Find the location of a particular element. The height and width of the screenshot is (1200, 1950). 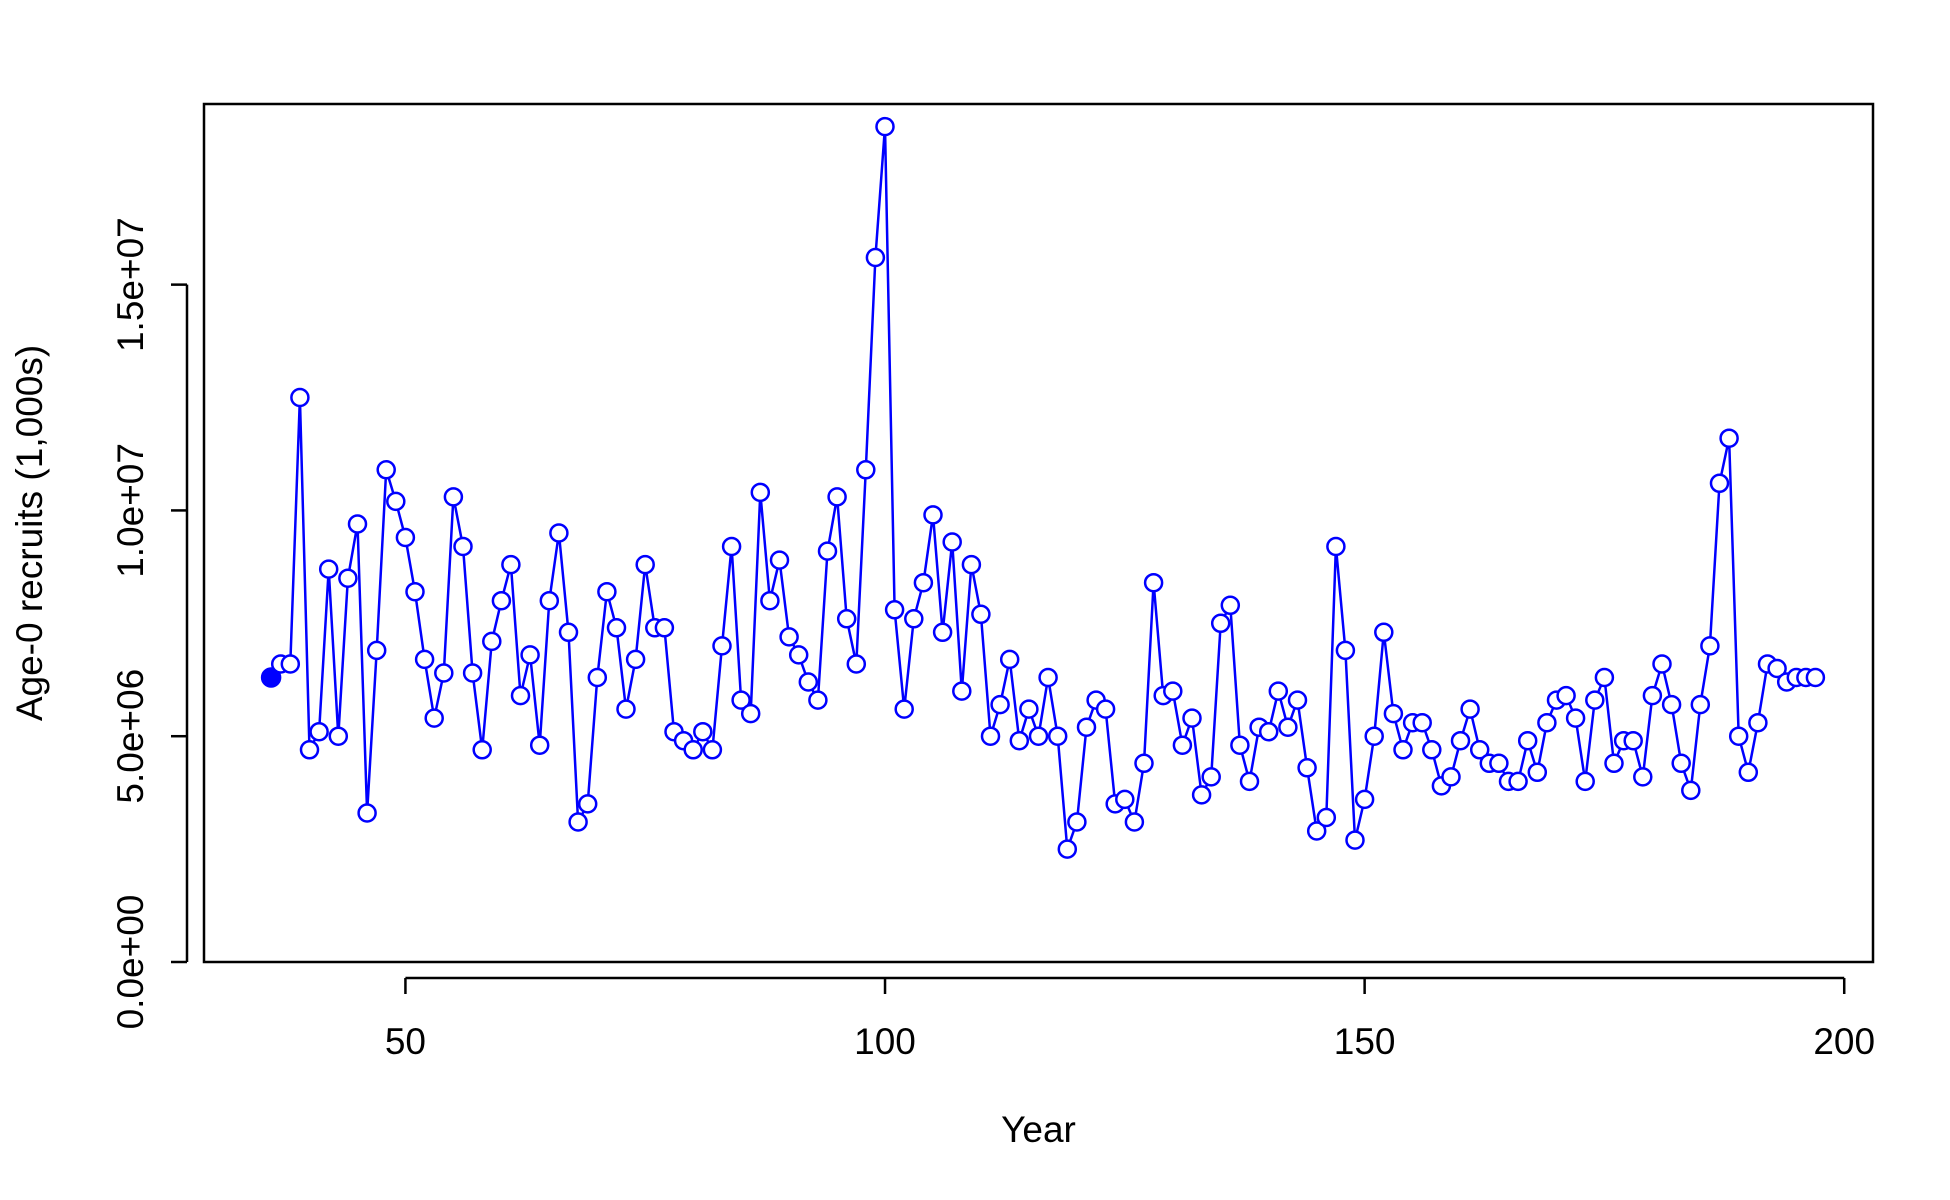

x-axis: 50 100 150 200 is located at coordinates (1130, 1019).